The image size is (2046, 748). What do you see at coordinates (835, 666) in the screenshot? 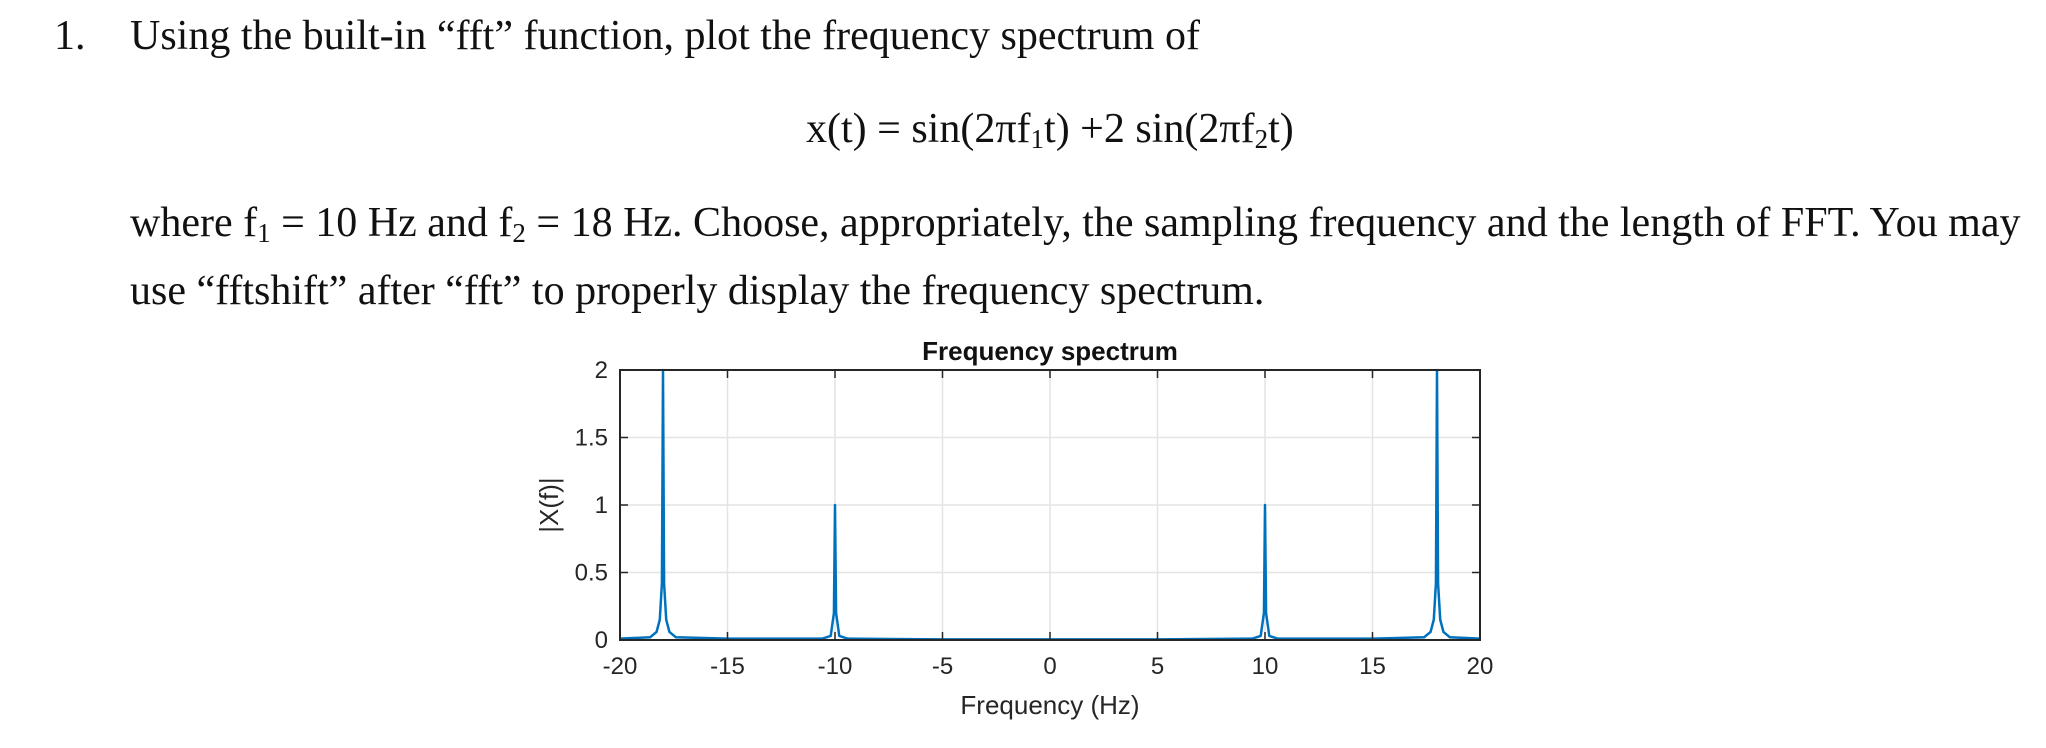
I see `x-tick-label: -10` at bounding box center [835, 666].